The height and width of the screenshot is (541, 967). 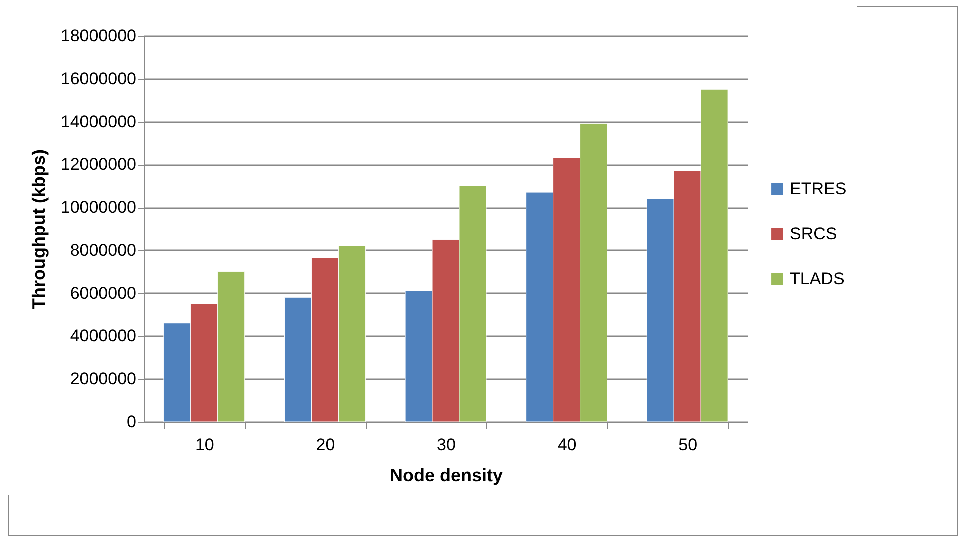 What do you see at coordinates (446, 445) in the screenshot?
I see `x-tick-label: 30` at bounding box center [446, 445].